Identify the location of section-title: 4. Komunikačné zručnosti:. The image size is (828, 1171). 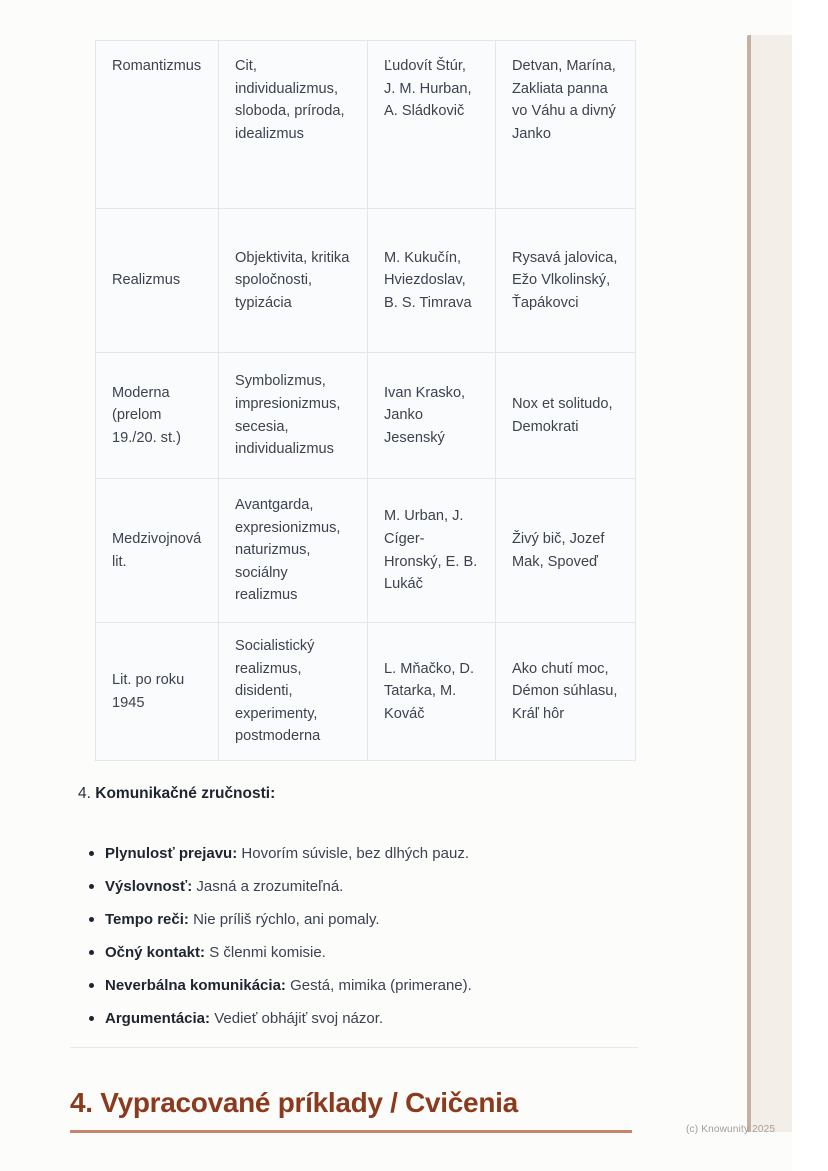
(360, 793).